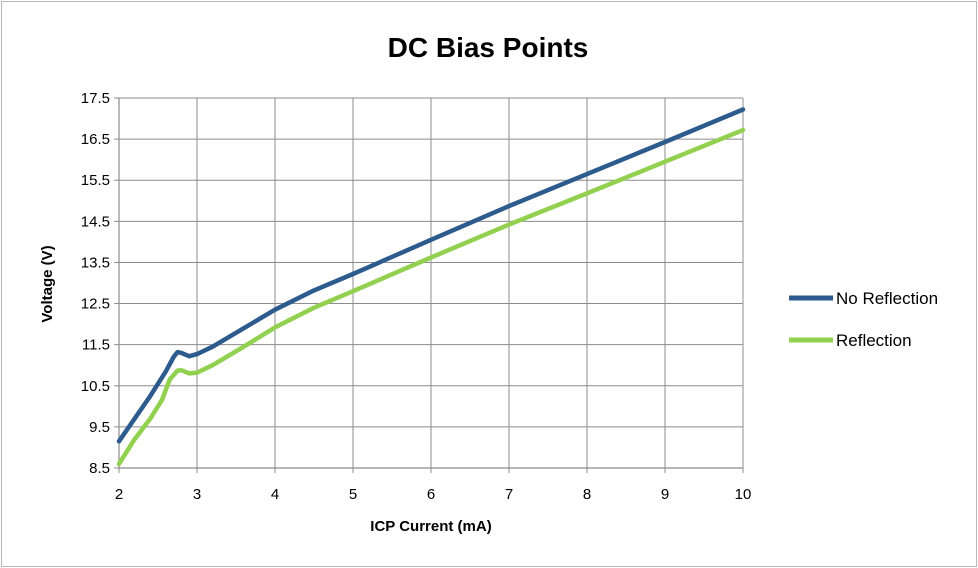  I want to click on x-tick-label: 10, so click(743, 494).